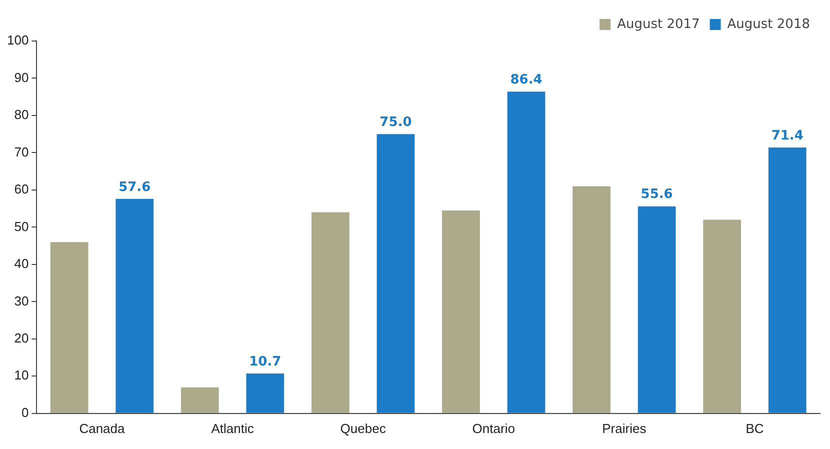 This screenshot has width=830, height=449. What do you see at coordinates (755, 428) in the screenshot?
I see `x-tick-label: BC` at bounding box center [755, 428].